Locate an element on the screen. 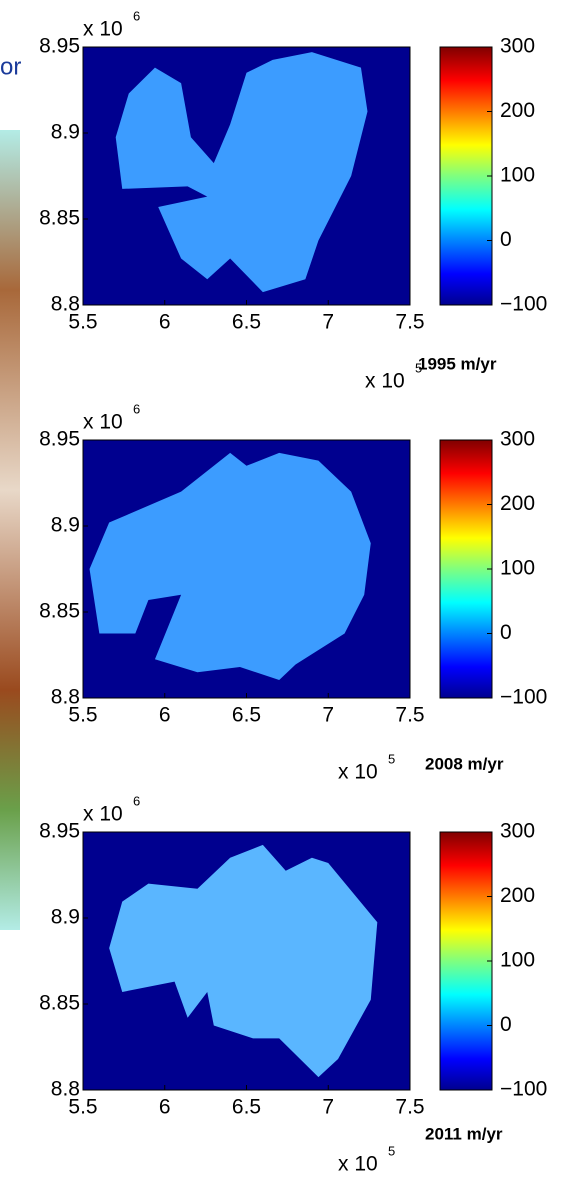  annotation: 2008 m/yr is located at coordinates (464, 763).